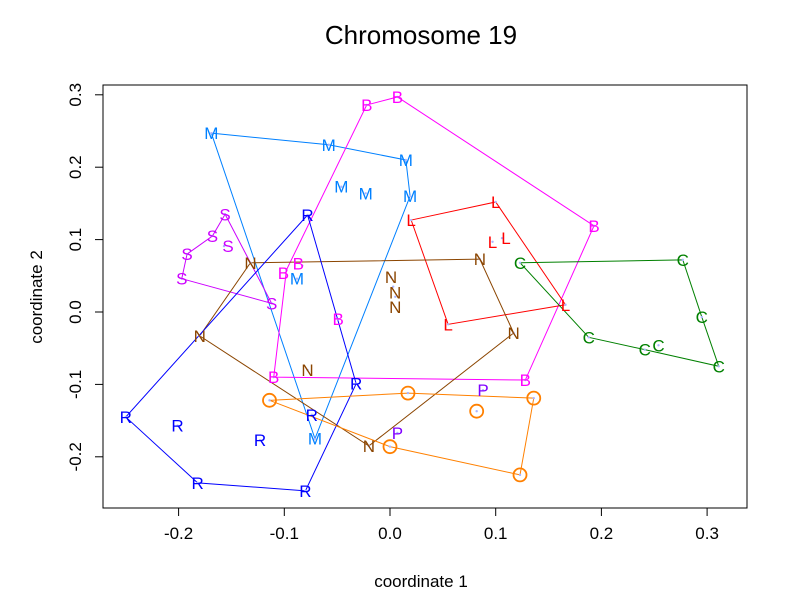 Image resolution: width=792 pixels, height=611 pixels. I want to click on y-tick-label: 0.1, so click(75, 240).